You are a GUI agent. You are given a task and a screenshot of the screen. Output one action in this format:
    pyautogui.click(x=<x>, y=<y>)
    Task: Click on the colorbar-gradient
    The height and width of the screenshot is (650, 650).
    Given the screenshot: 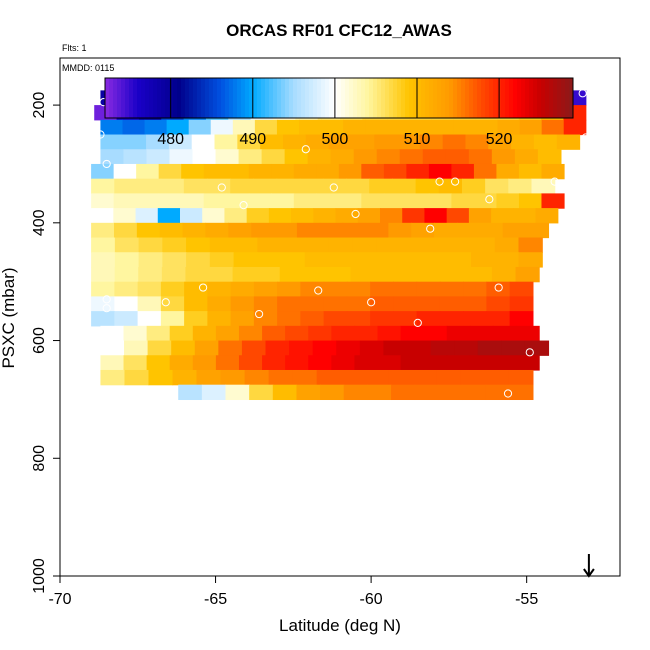 What is the action you would take?
    pyautogui.click(x=339, y=98)
    